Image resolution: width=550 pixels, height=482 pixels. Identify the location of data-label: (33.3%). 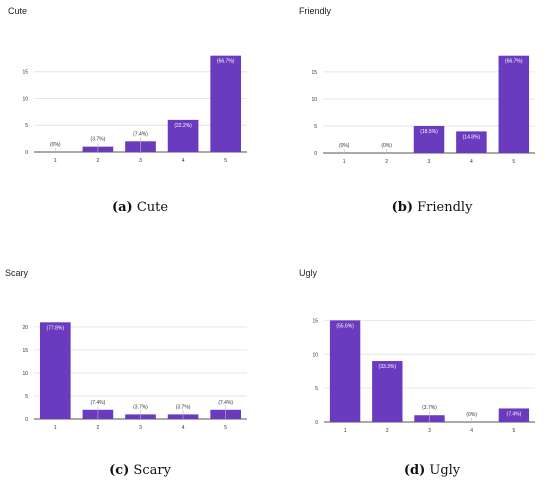
(388, 367).